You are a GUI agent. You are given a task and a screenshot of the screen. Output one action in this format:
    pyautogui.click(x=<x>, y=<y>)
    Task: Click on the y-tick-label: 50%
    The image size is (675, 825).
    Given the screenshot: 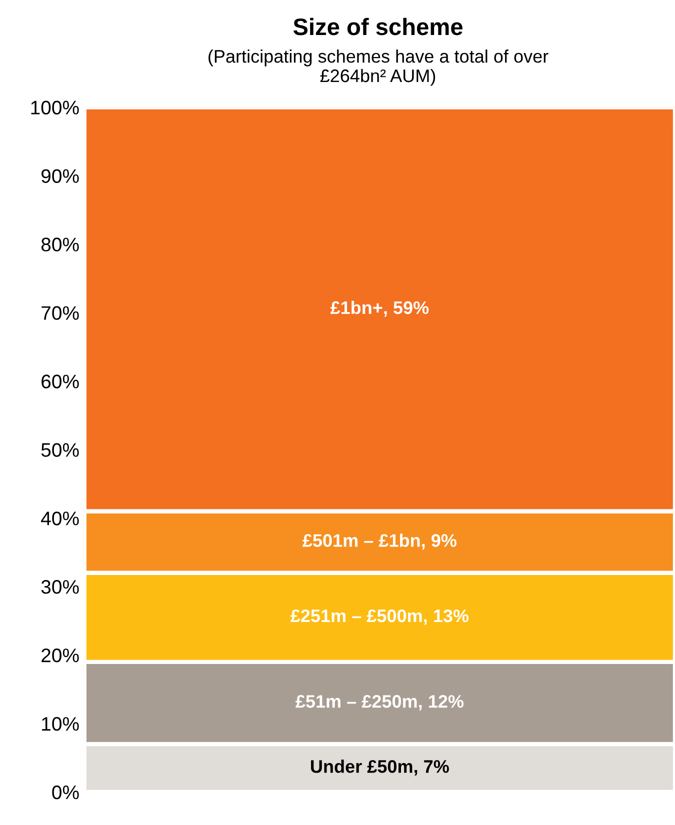 What is the action you would take?
    pyautogui.click(x=60, y=450)
    